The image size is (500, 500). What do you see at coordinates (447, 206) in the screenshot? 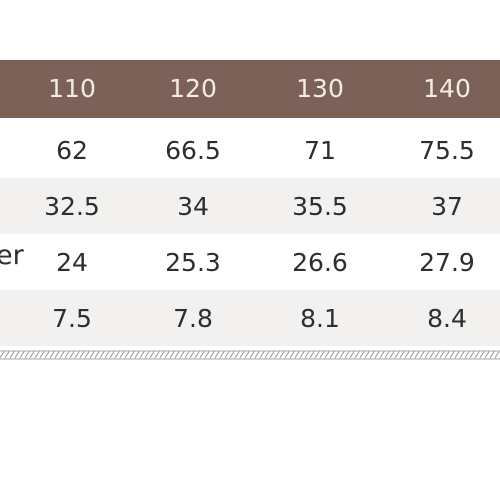
I see `table-cell: 37` at bounding box center [447, 206].